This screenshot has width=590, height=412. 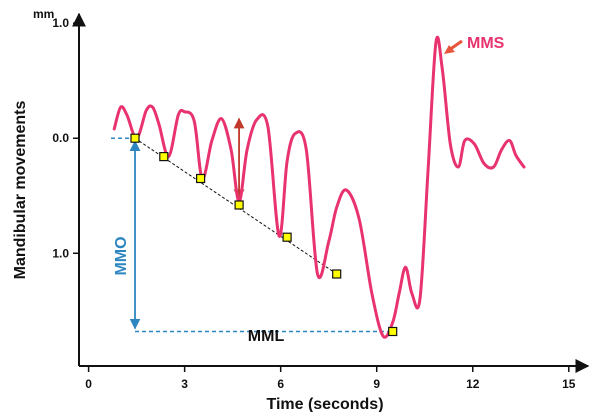 What do you see at coordinates (280, 384) in the screenshot?
I see `x-tick-label: 6` at bounding box center [280, 384].